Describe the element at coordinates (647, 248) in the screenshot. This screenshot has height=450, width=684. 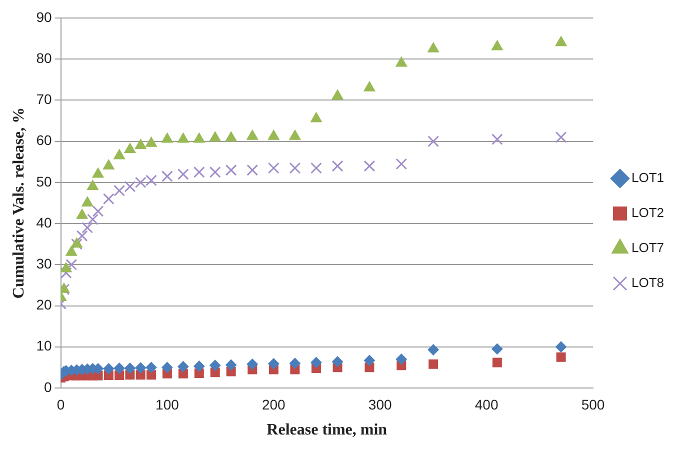
I see `legend-label: LOT7` at that location.